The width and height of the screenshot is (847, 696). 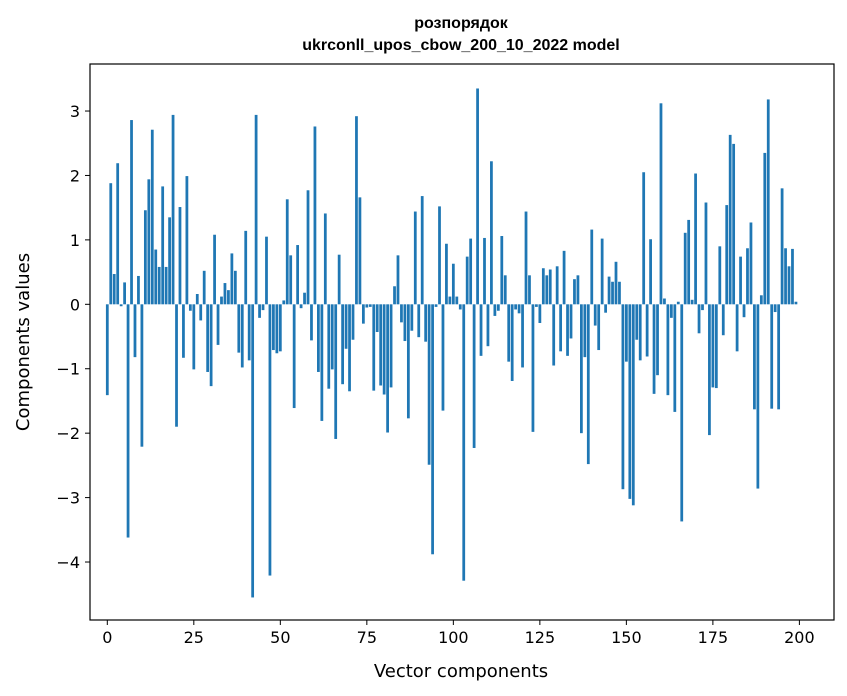 What do you see at coordinates (461, 23) in the screenshot?
I see `chart-title: розпорядок` at bounding box center [461, 23].